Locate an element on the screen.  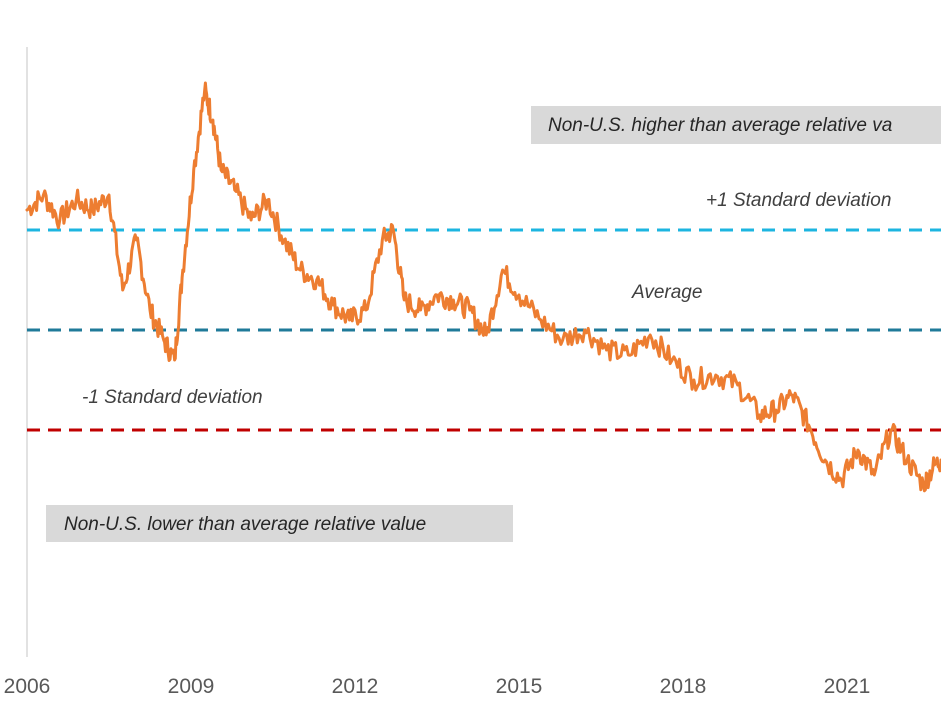
x-tick-label: 2015 is located at coordinates (519, 686).